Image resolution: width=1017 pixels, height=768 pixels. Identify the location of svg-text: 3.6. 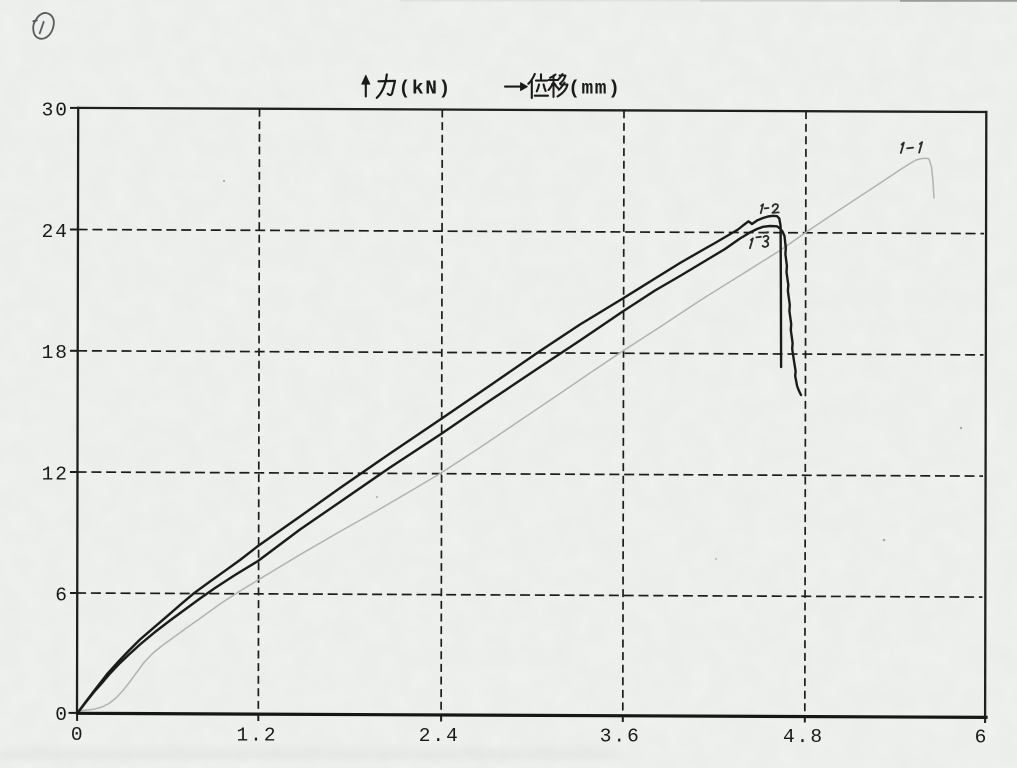
(620, 737).